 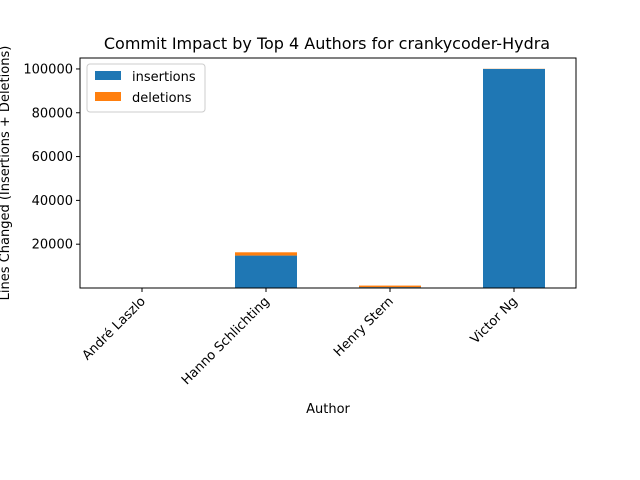 What do you see at coordinates (108, 96) in the screenshot?
I see `legend-swatch-deletions` at bounding box center [108, 96].